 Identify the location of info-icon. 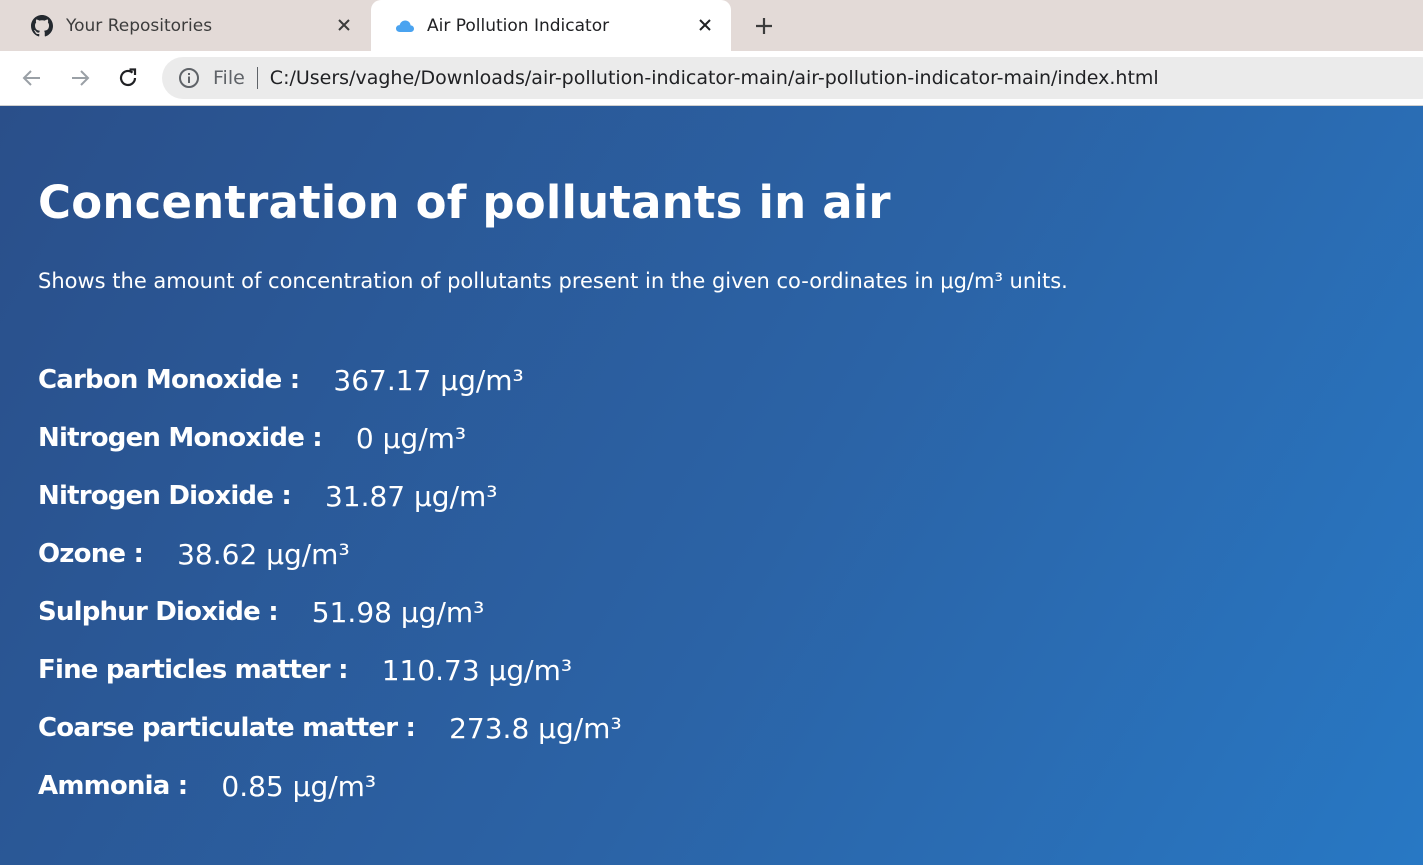
(189, 78).